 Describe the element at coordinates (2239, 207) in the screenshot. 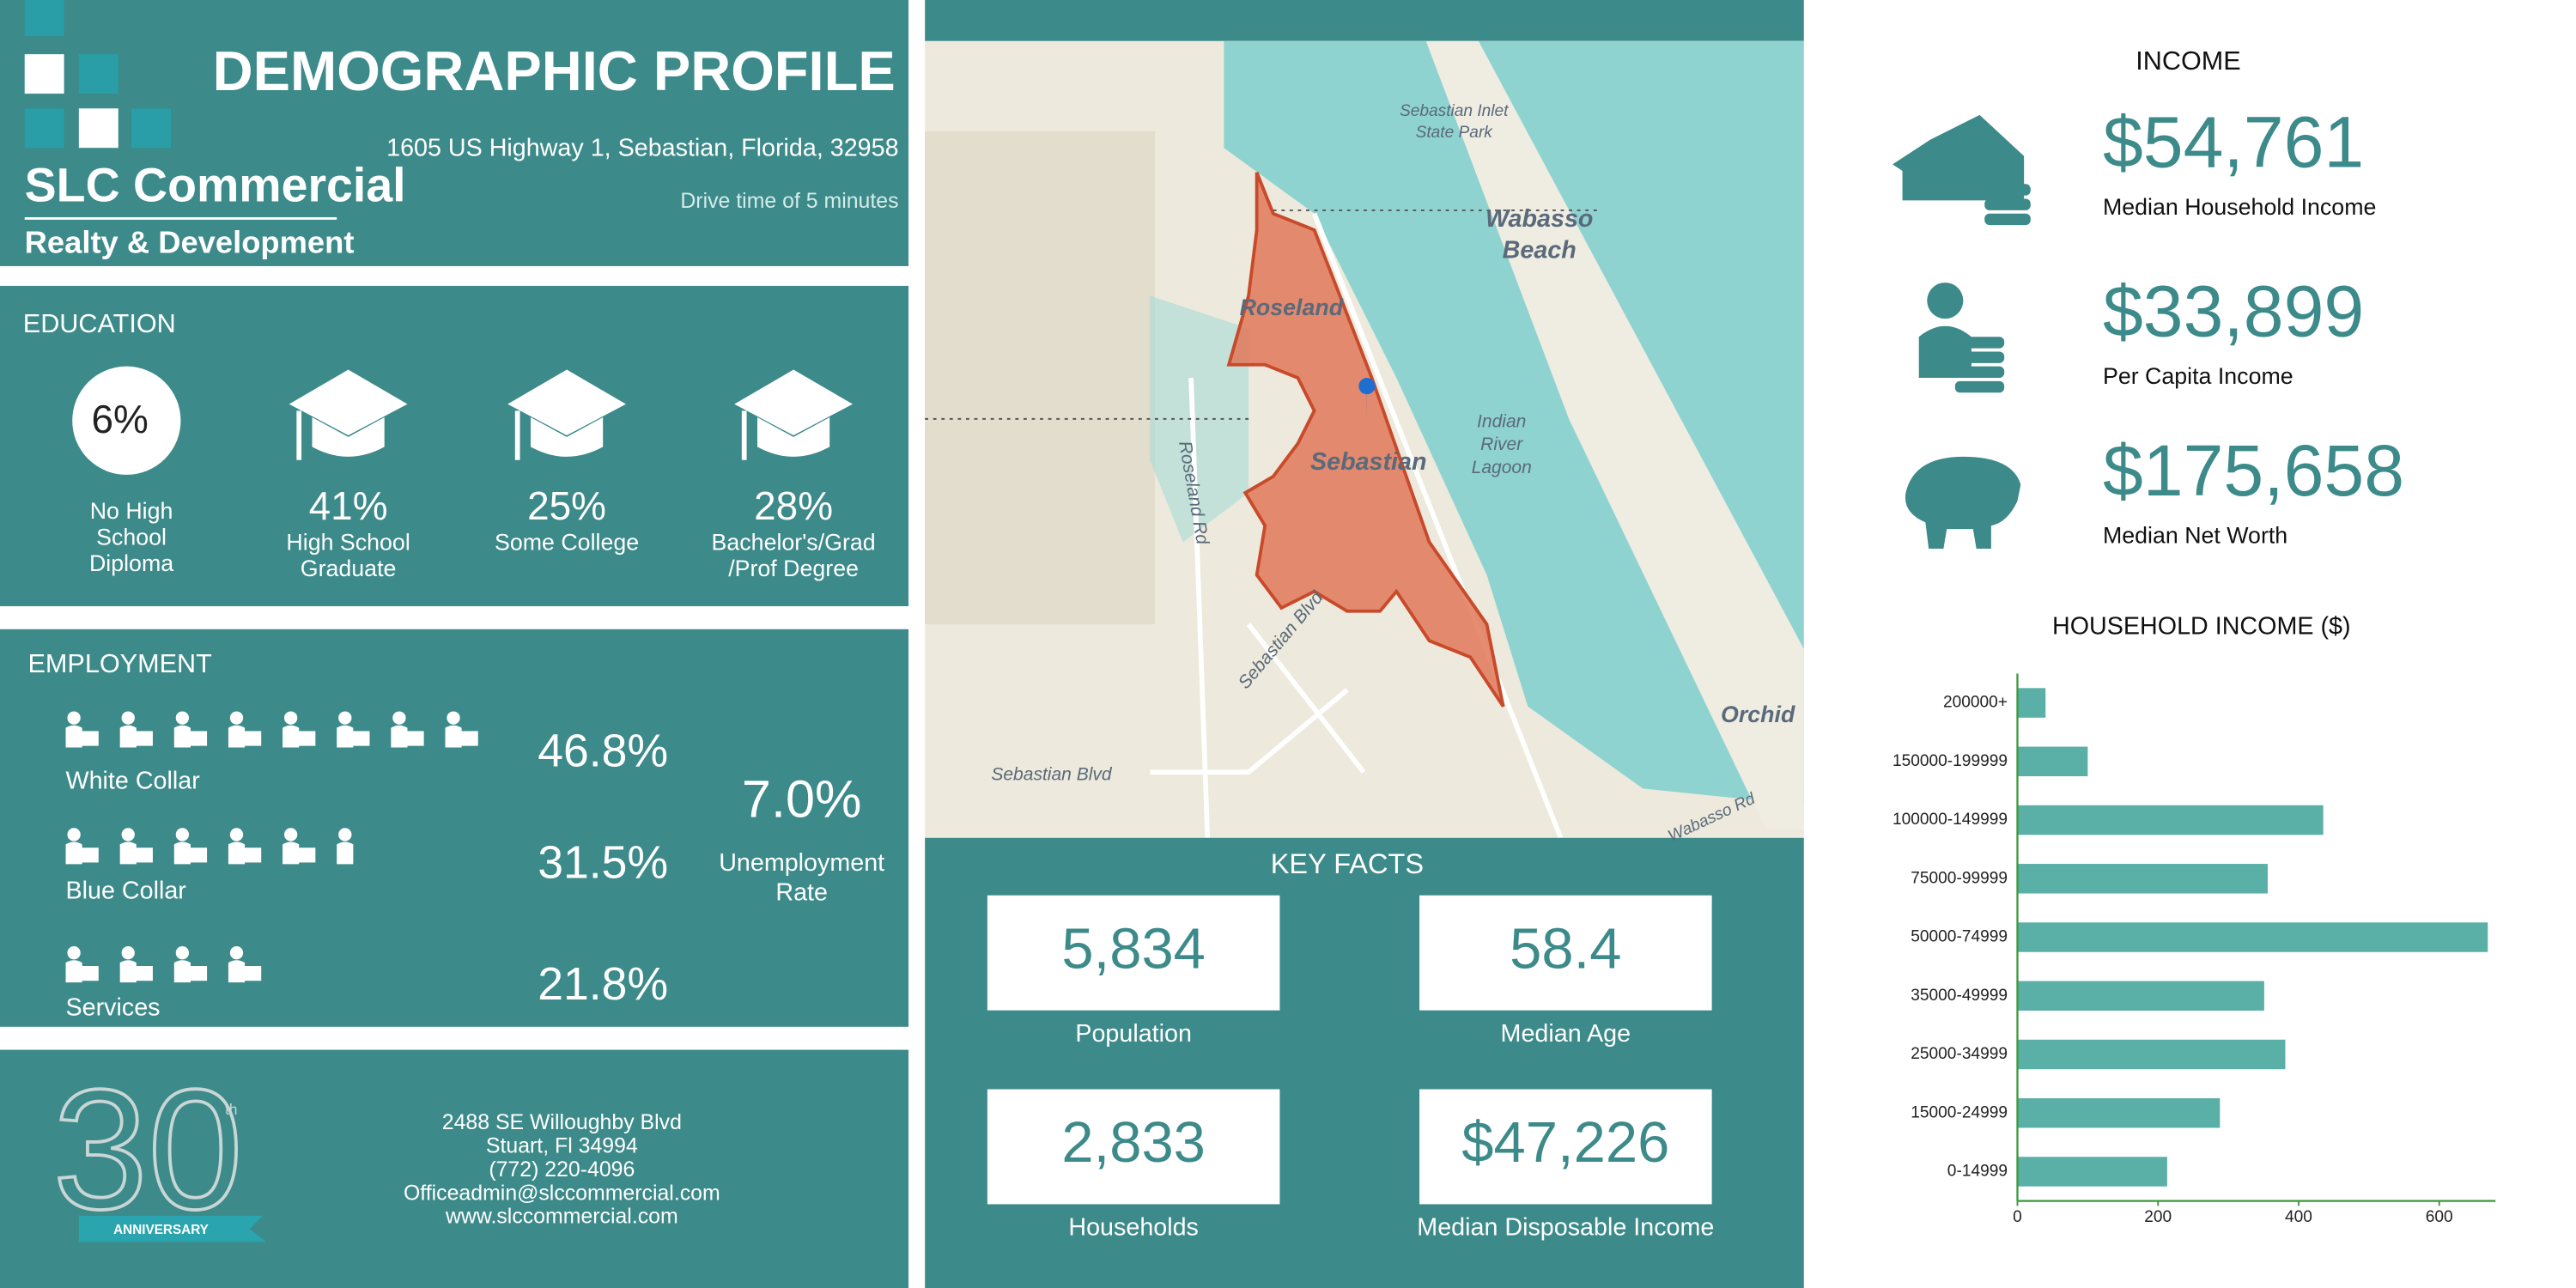

I see `income-label: Median Household Income` at that location.